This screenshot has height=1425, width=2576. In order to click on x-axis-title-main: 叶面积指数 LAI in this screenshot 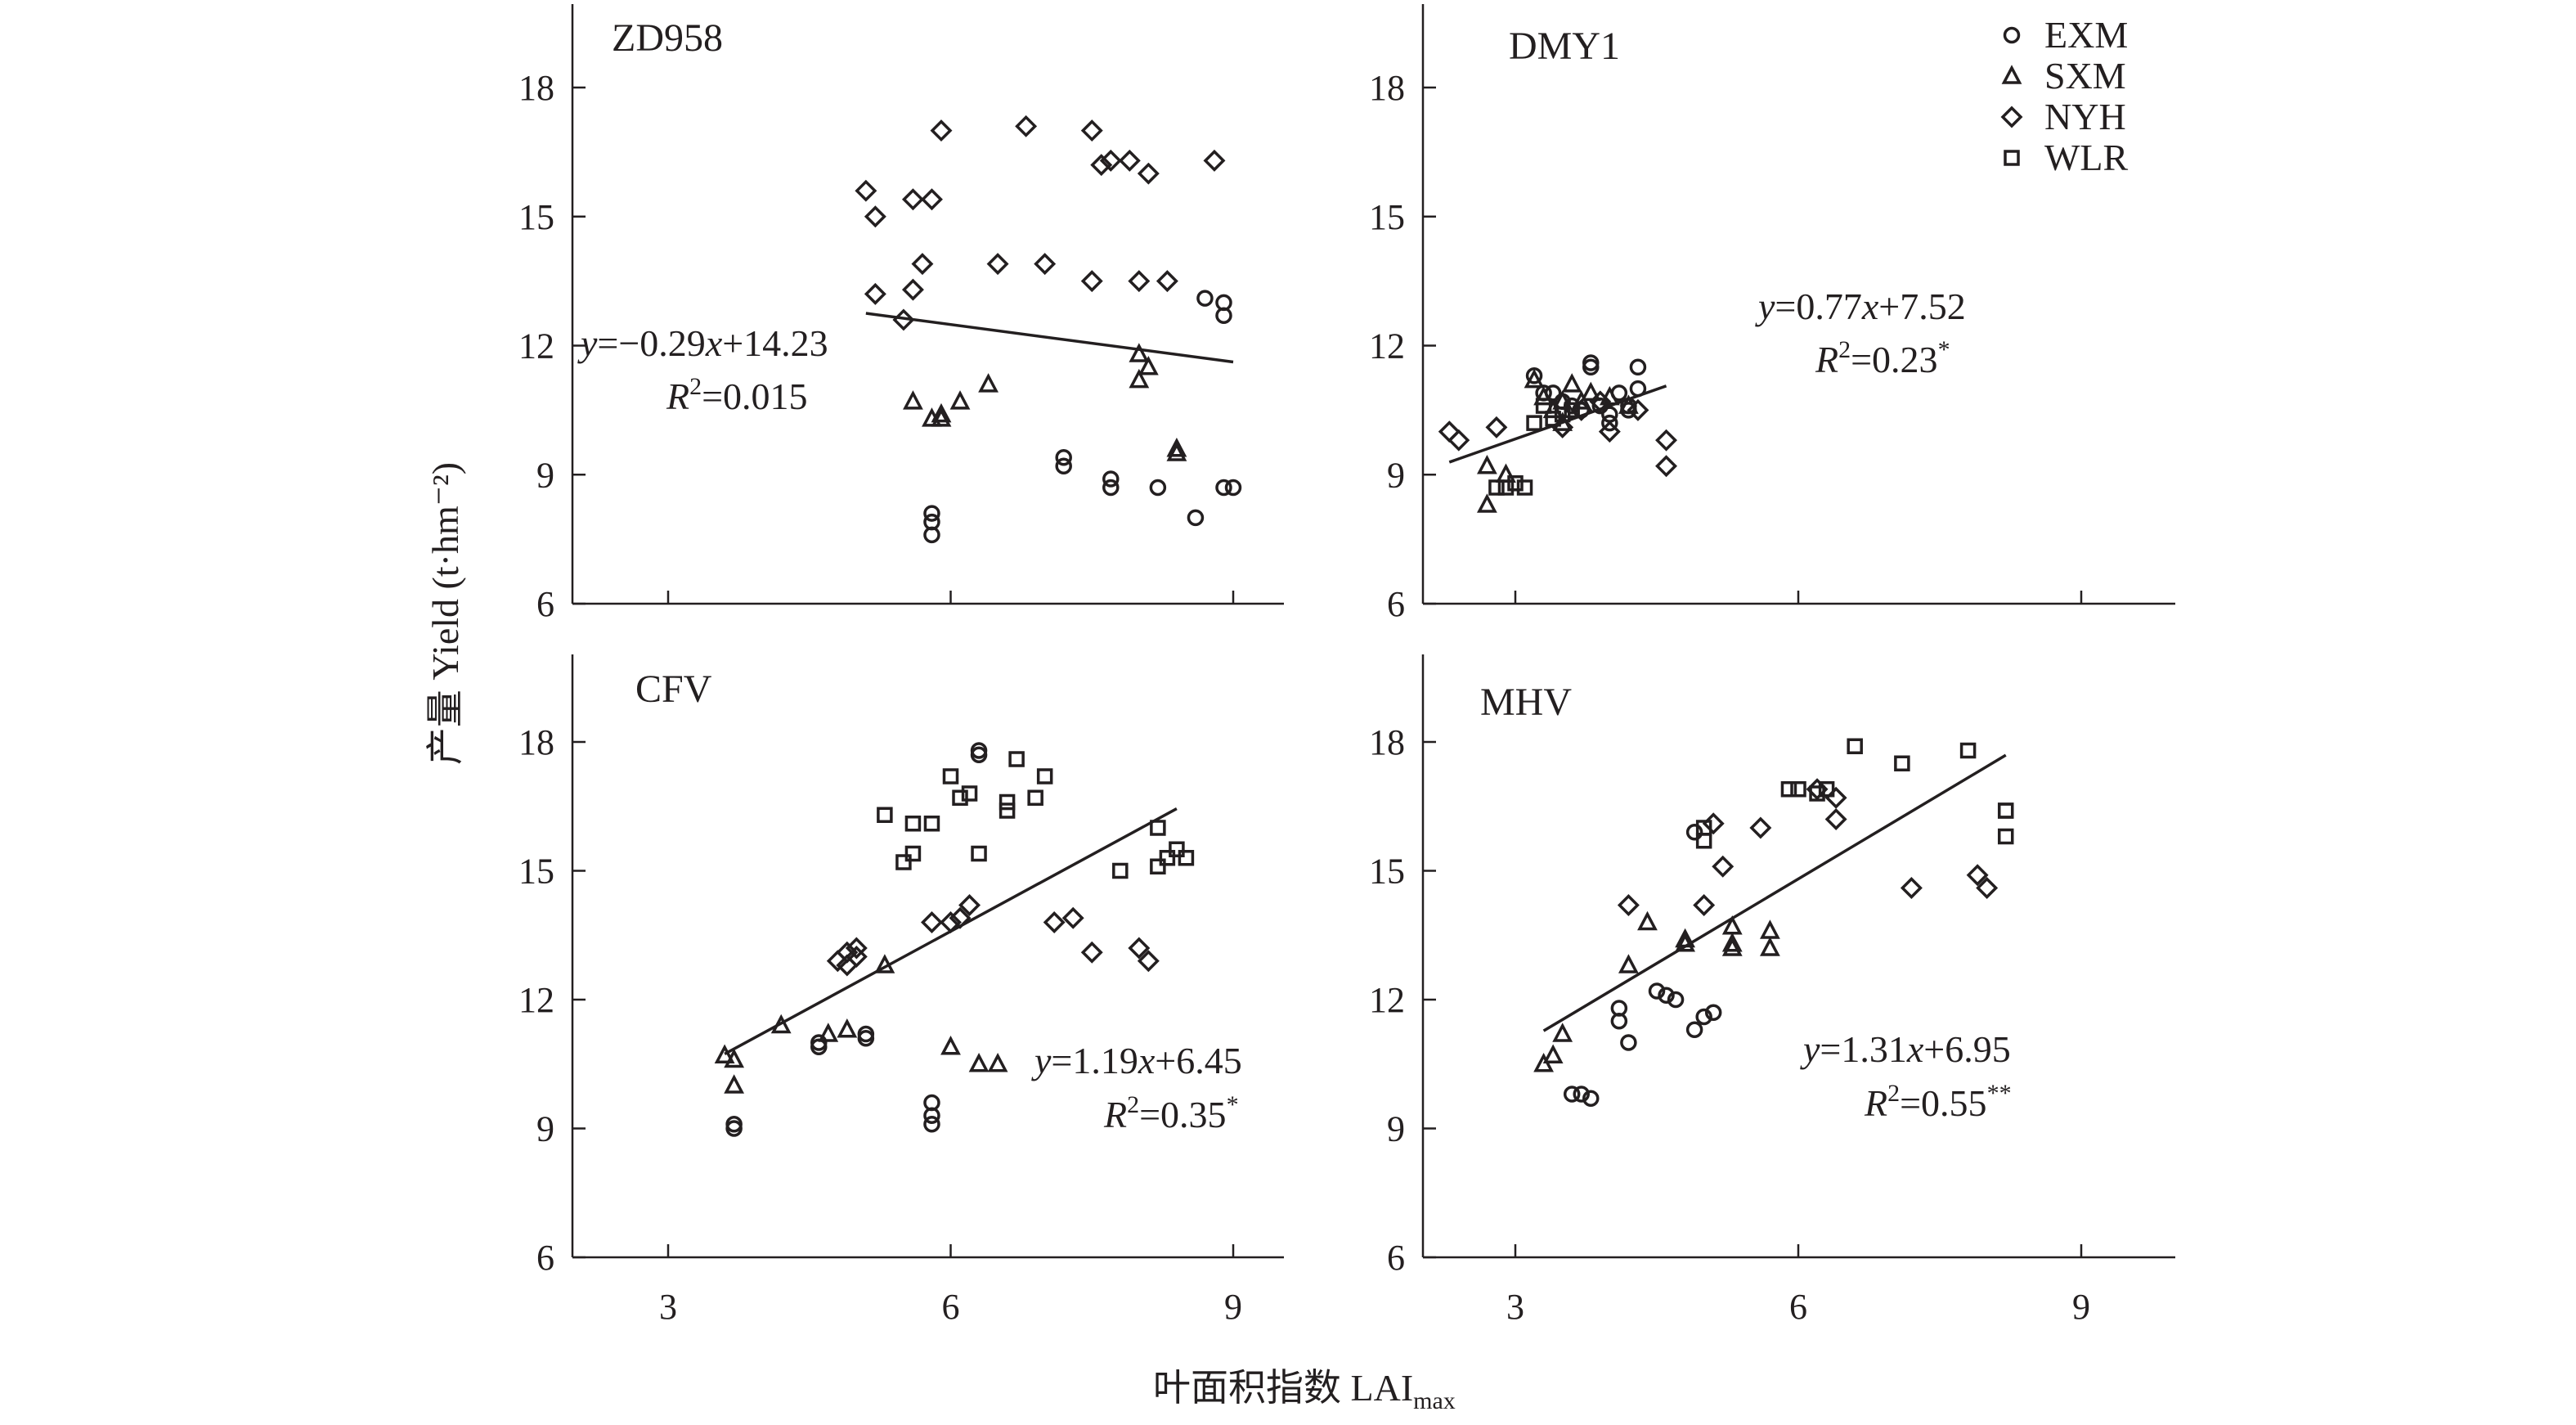, I will do `click(1283, 1388)`.